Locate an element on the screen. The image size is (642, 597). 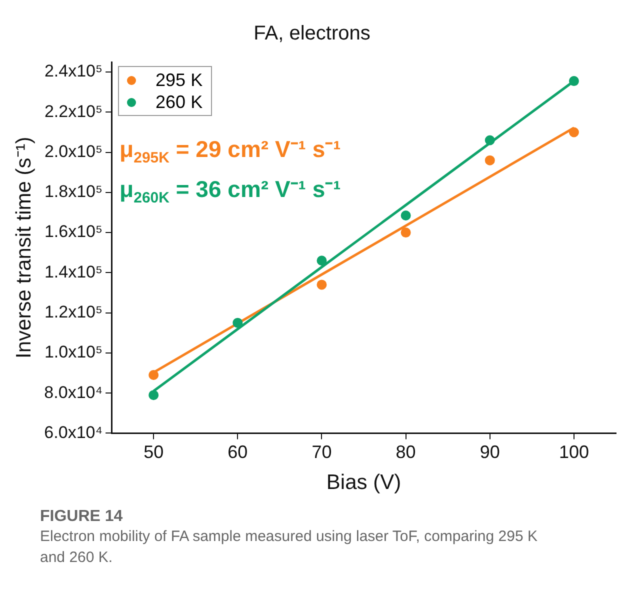
y-axis-title: Inverse transit time (s⁻¹) is located at coordinates (24, 247).